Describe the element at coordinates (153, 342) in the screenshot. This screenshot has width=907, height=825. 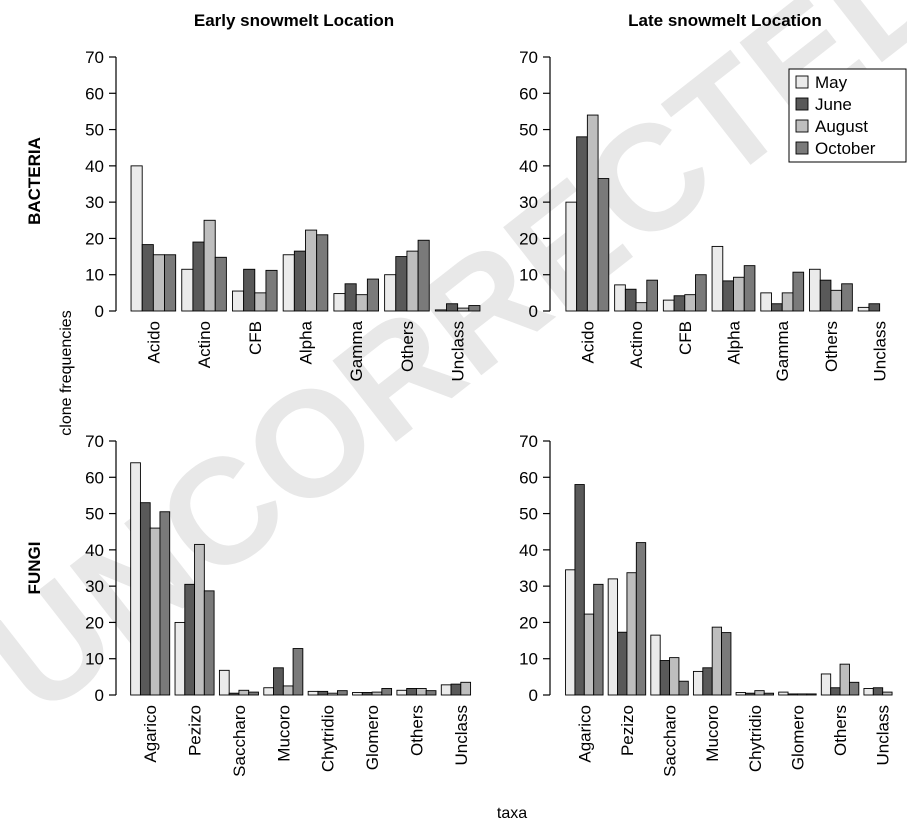
I see `x-category-label: Acido` at that location.